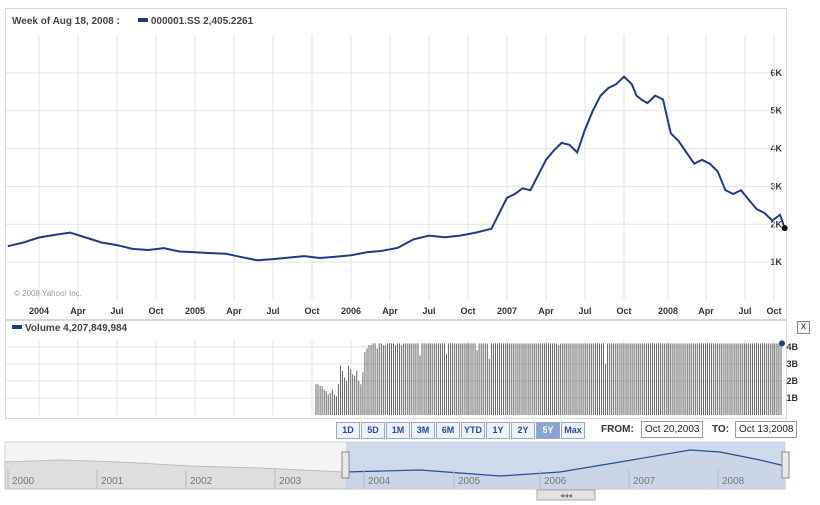  Describe the element at coordinates (784, 228) in the screenshot. I see `last-price-marker` at that location.